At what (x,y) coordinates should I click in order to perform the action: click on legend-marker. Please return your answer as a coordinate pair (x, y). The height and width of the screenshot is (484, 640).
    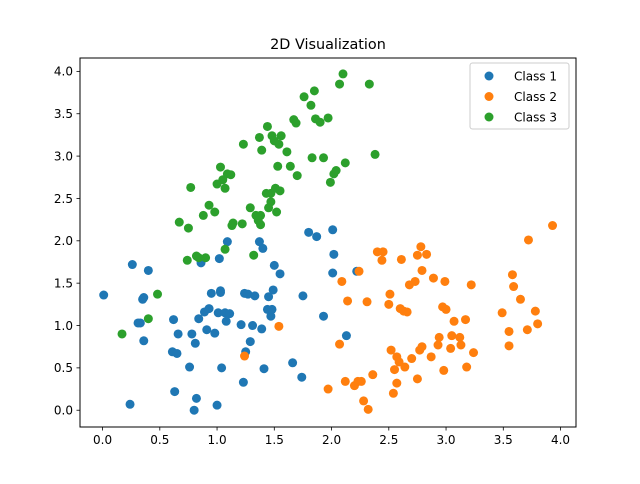
    Looking at the image, I should click on (489, 96).